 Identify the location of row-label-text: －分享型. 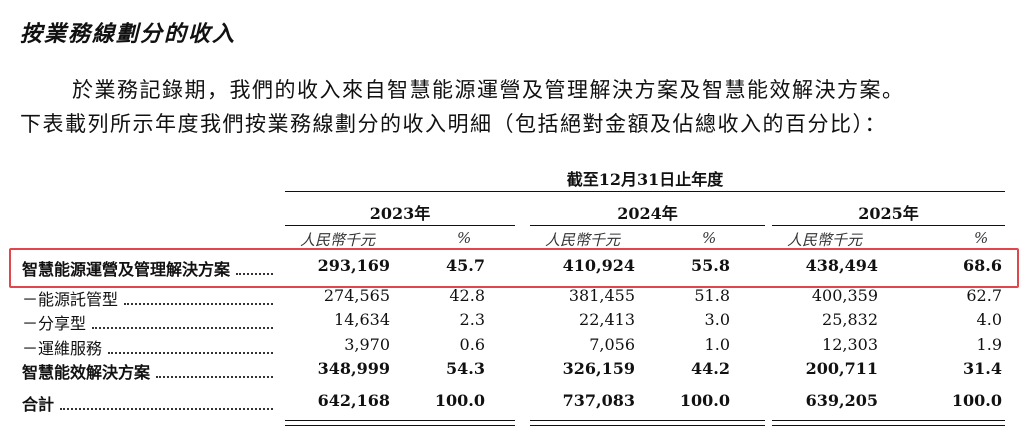
(54, 323).